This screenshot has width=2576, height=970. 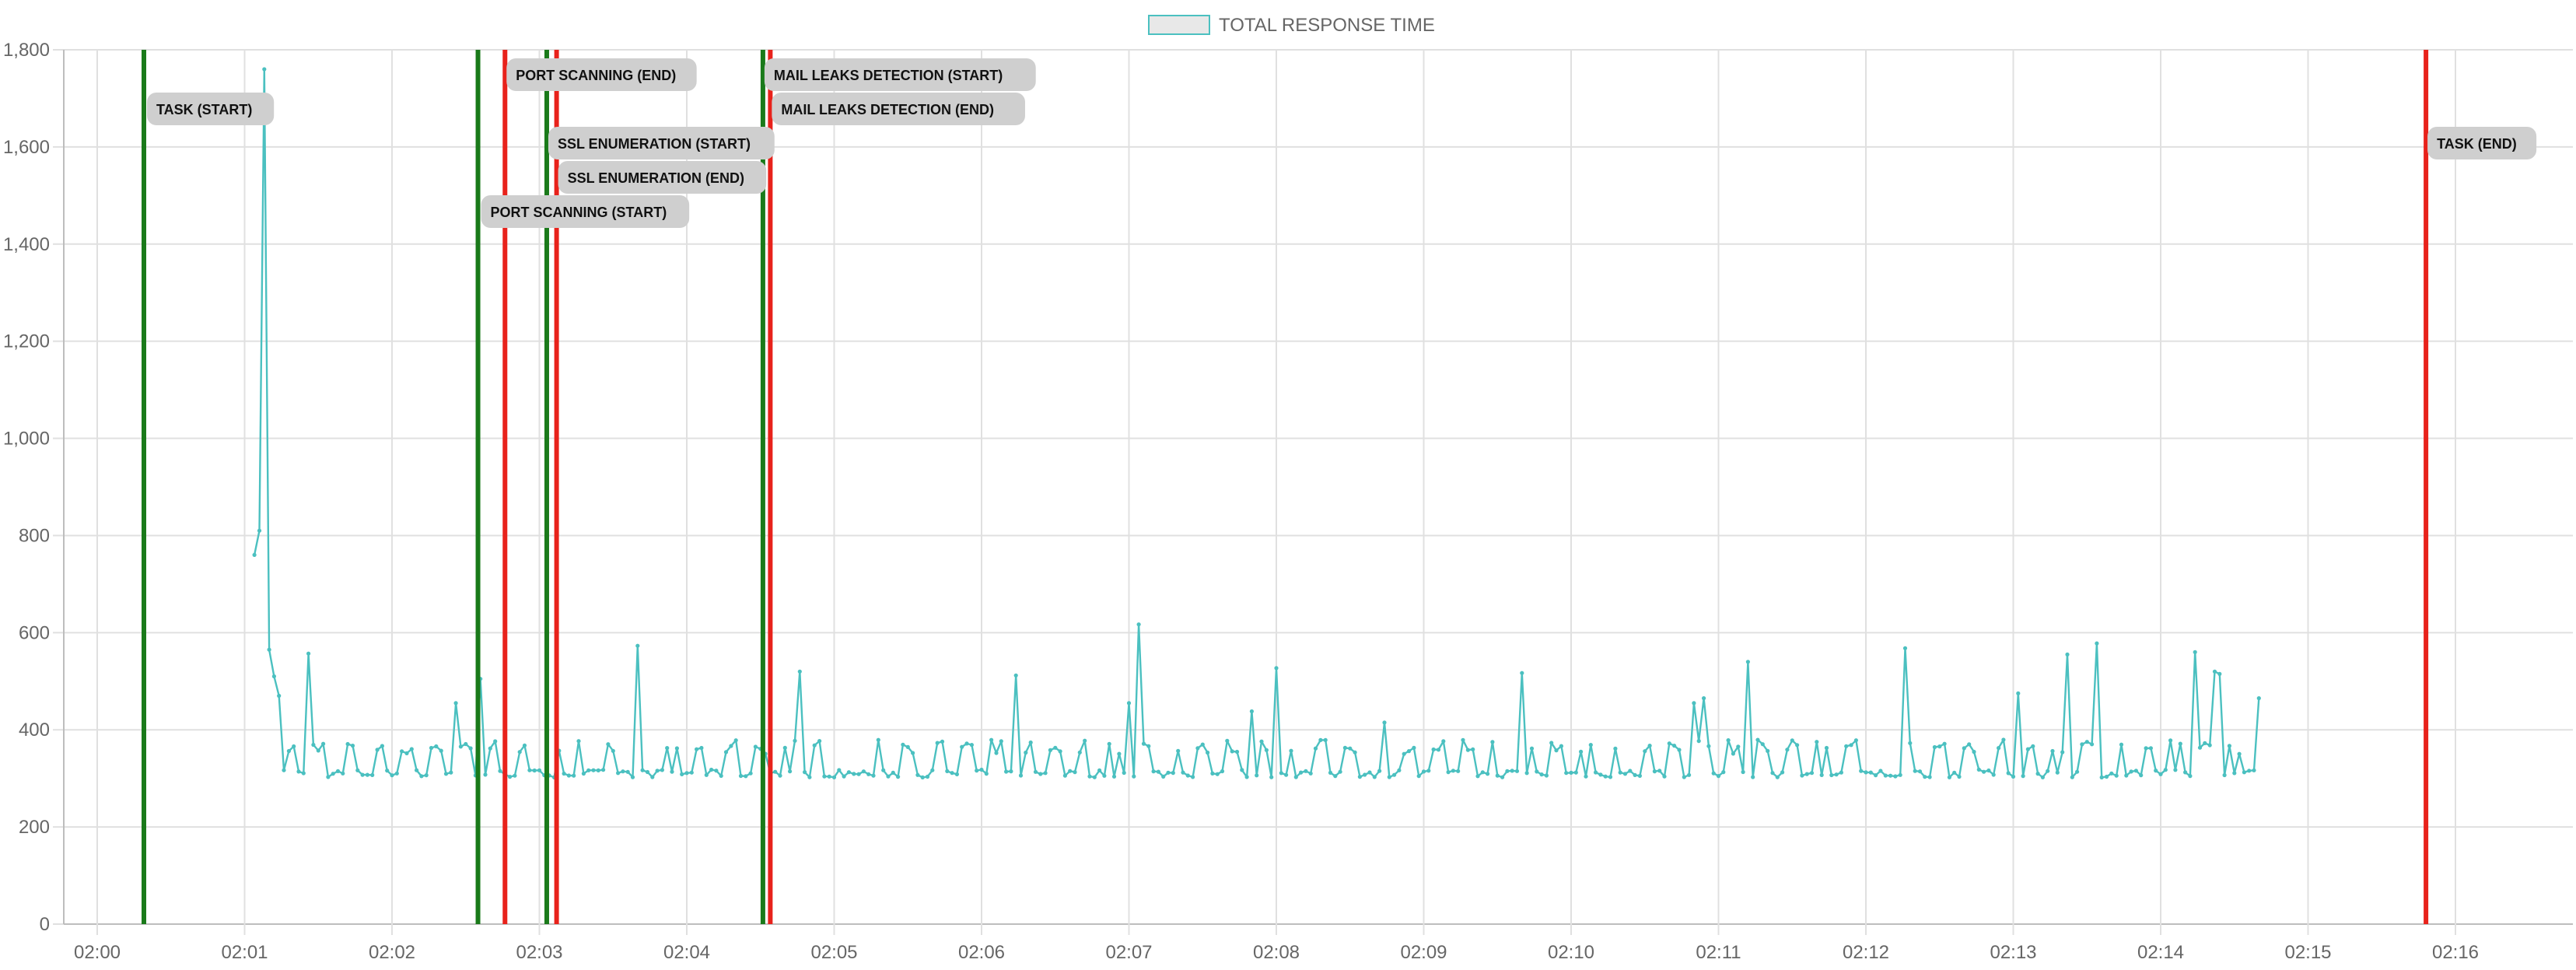 I want to click on event-label: PORT SCANNING (END), so click(x=601, y=75).